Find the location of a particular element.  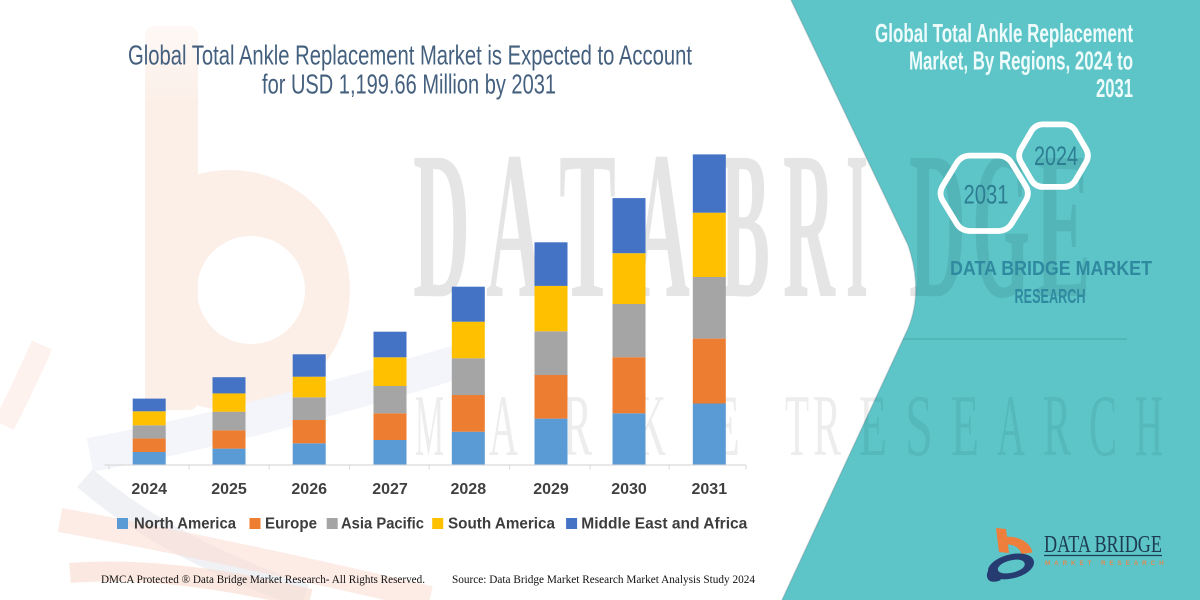

svg-text: DATA BRIDGE MARKET is located at coordinates (1051, 268).